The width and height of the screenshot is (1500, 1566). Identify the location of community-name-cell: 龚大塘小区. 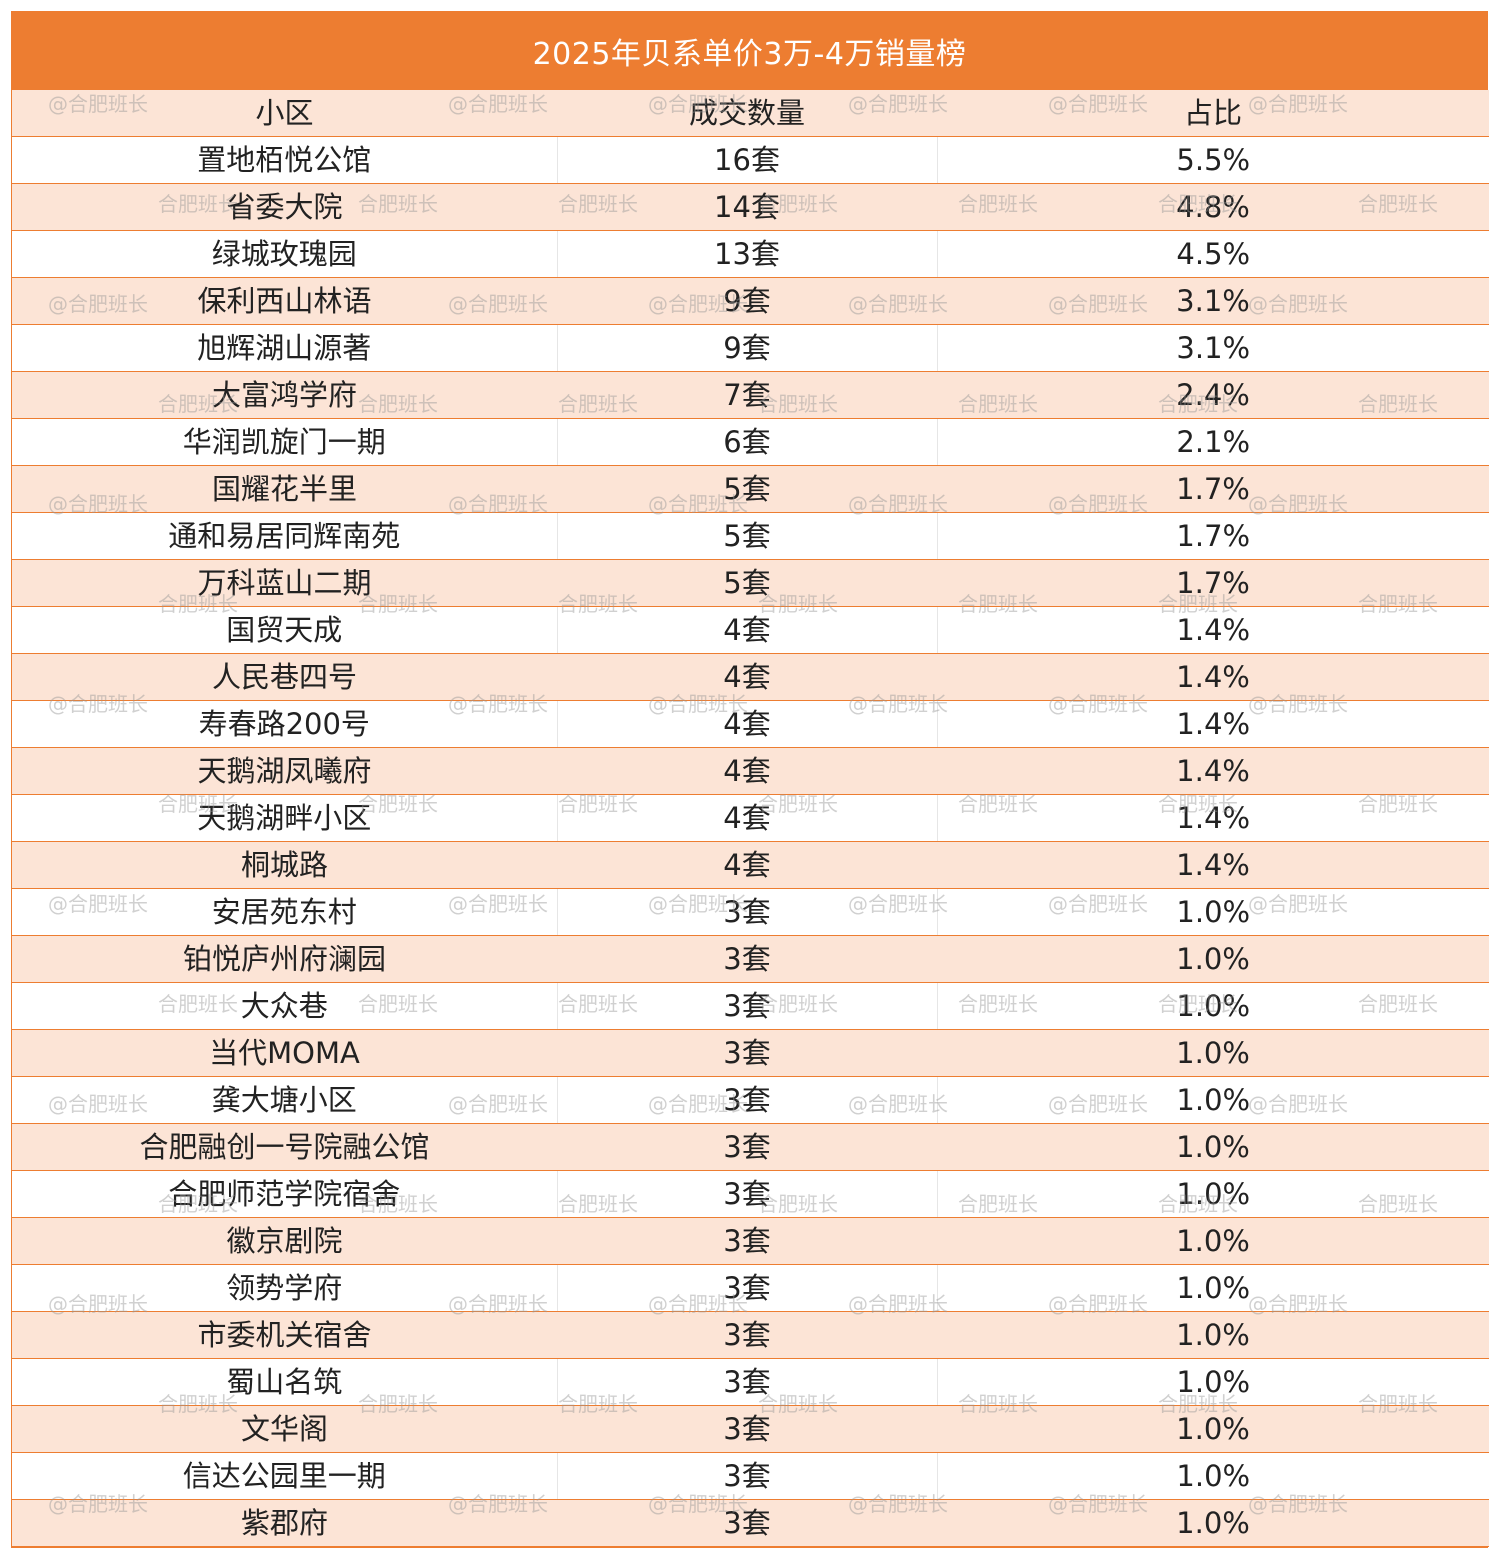
(284, 1100).